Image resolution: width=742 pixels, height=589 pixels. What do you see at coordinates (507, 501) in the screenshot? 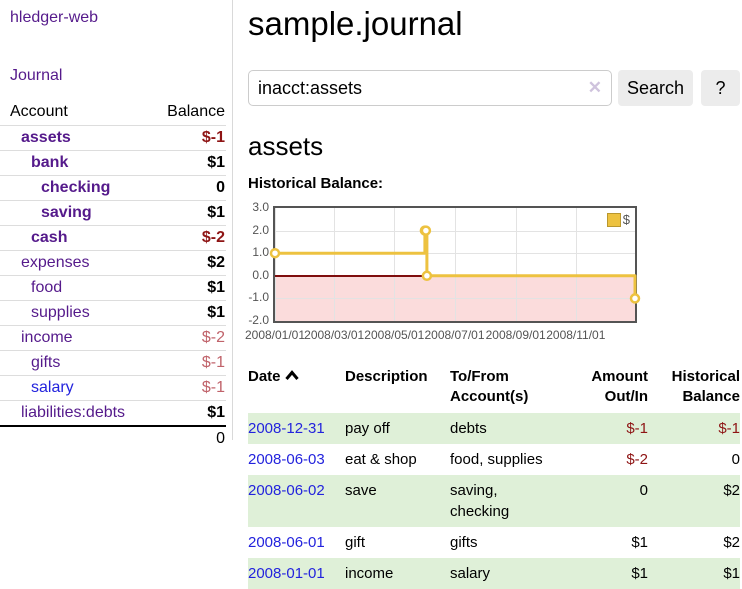
I see `transaction-accounts: saving, checking` at bounding box center [507, 501].